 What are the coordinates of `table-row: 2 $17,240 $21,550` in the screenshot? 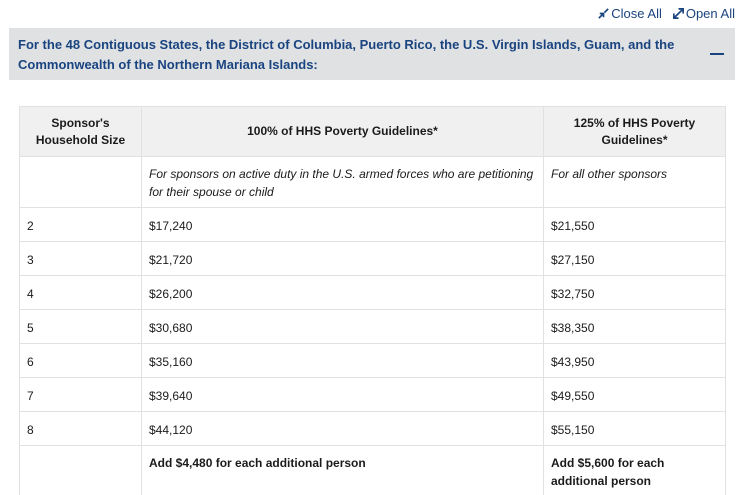 It's located at (372, 224).